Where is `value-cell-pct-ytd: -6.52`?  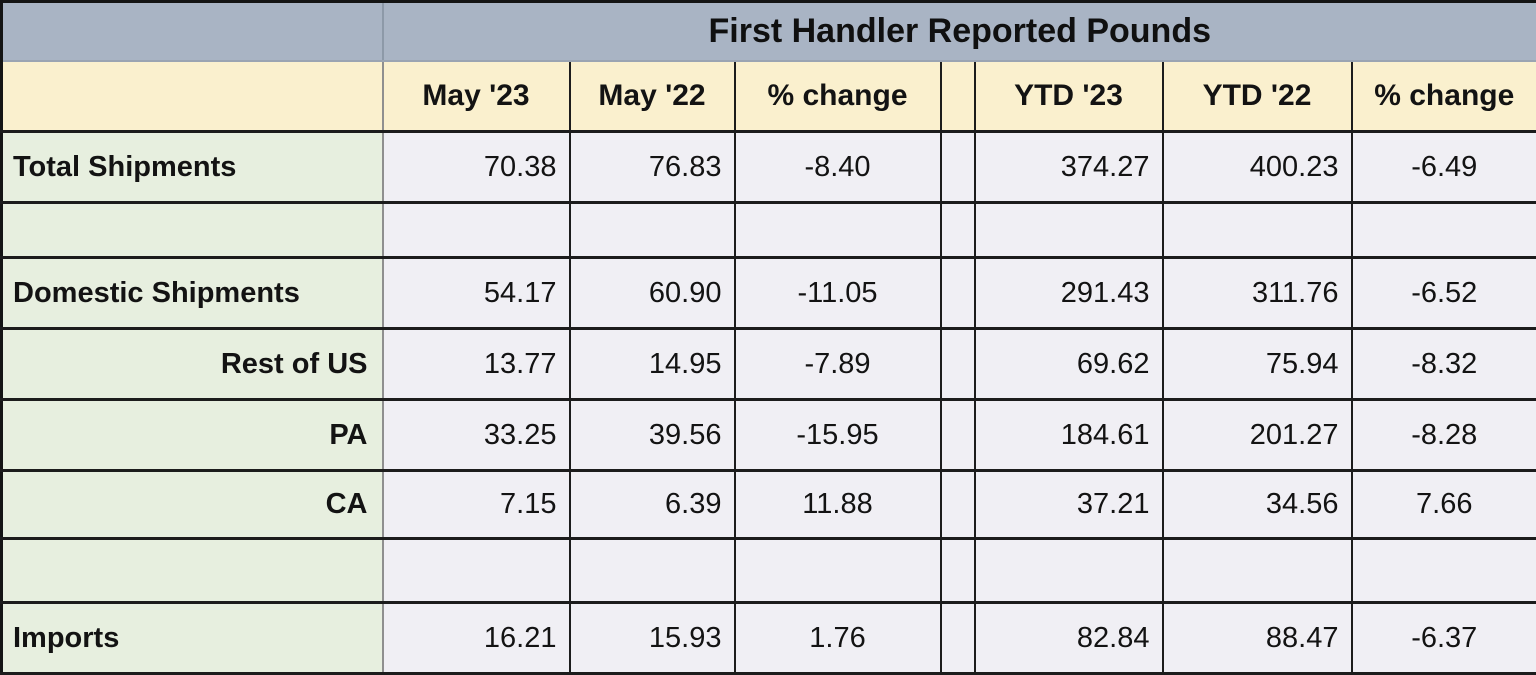 value-cell-pct-ytd: -6.52 is located at coordinates (1444, 293).